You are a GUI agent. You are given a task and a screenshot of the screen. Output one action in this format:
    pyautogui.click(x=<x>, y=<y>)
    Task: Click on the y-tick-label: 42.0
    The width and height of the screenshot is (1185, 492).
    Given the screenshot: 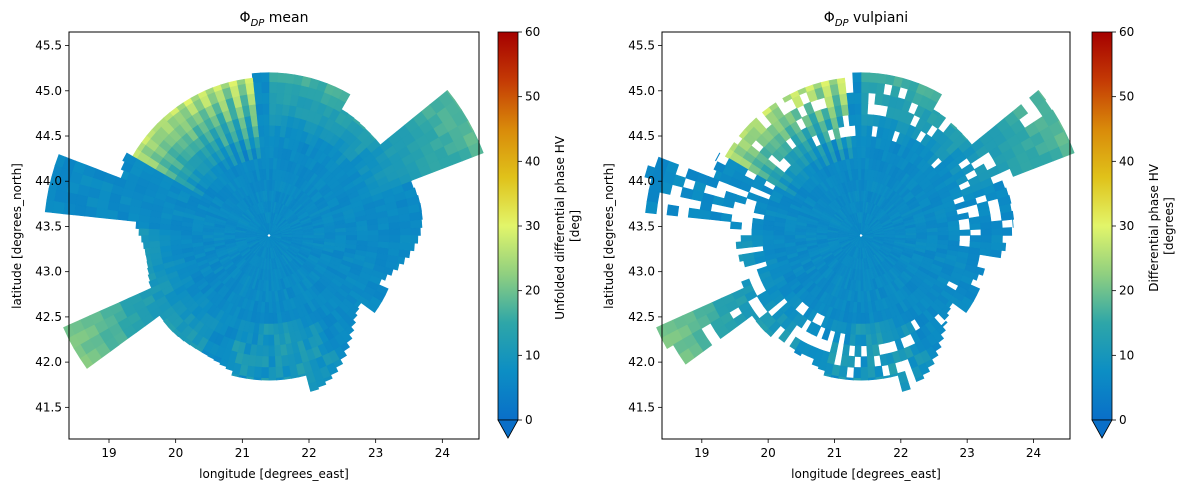 What is the action you would take?
    pyautogui.click(x=641, y=362)
    